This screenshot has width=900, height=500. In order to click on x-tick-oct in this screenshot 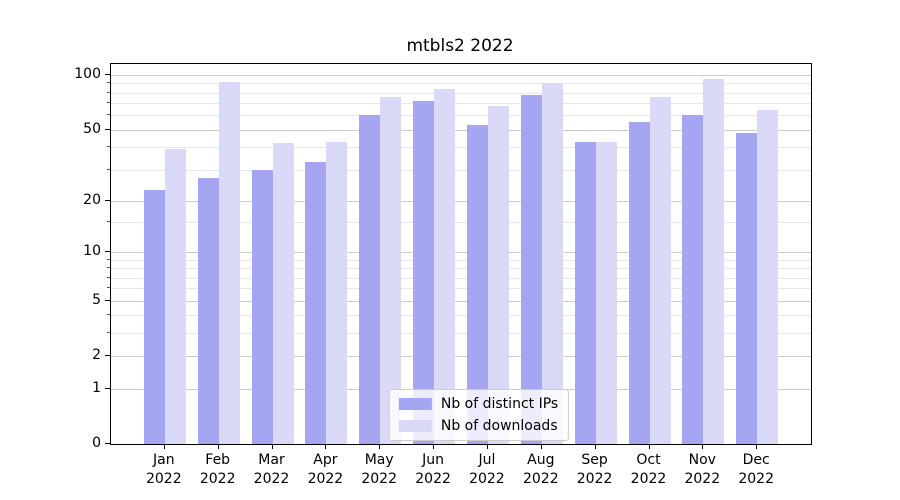, I will do `click(649, 446)`.